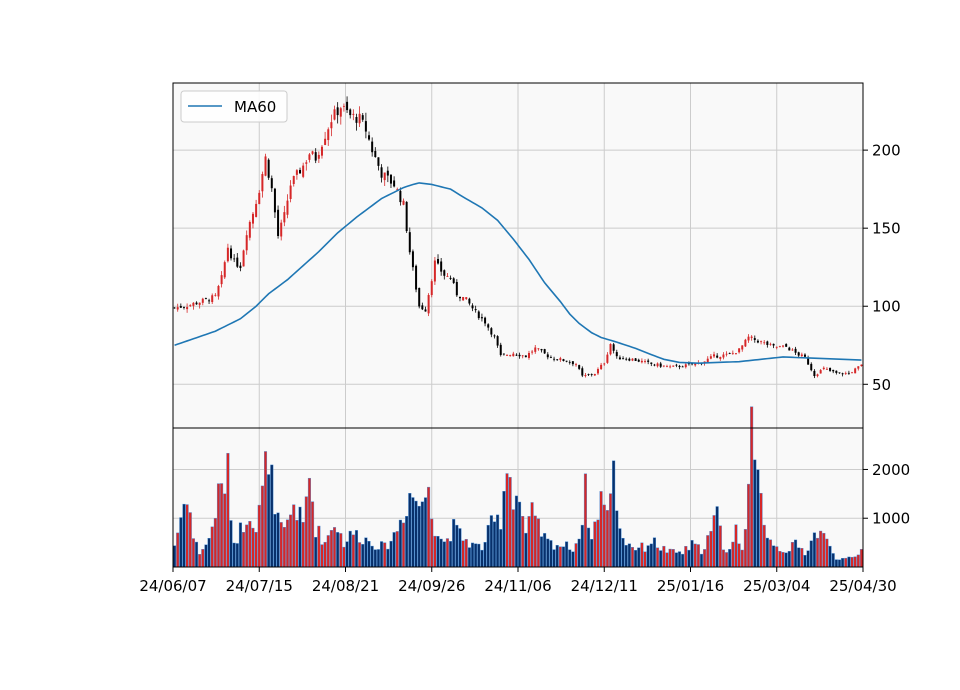  Describe the element at coordinates (776, 586) in the screenshot. I see `x-tick-label: 25/03/04` at that location.